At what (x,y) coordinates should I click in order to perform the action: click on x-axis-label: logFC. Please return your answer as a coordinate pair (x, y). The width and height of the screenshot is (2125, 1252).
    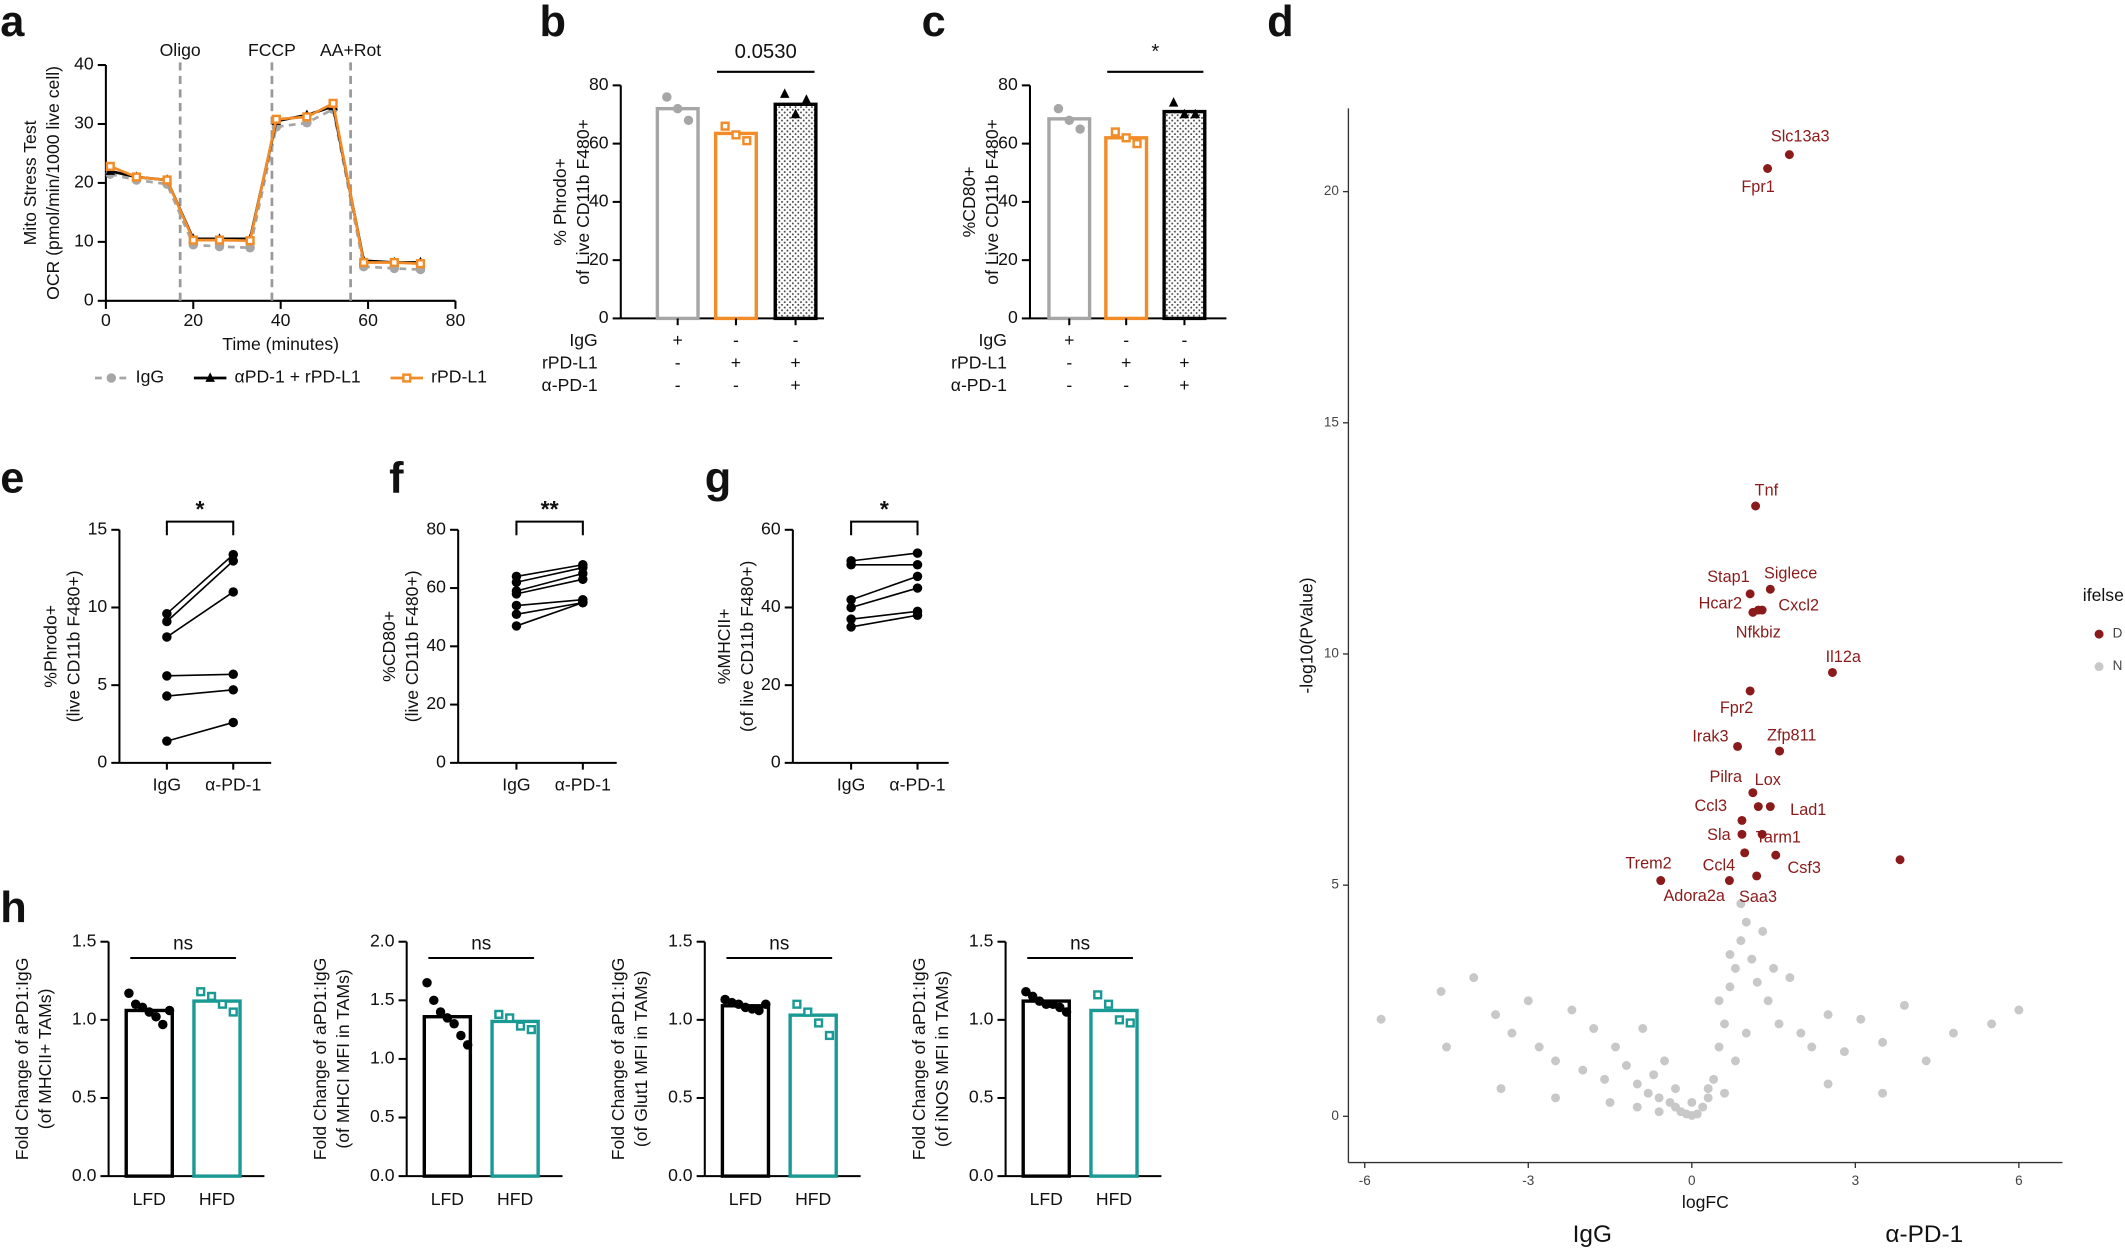
    Looking at the image, I should click on (1705, 1202).